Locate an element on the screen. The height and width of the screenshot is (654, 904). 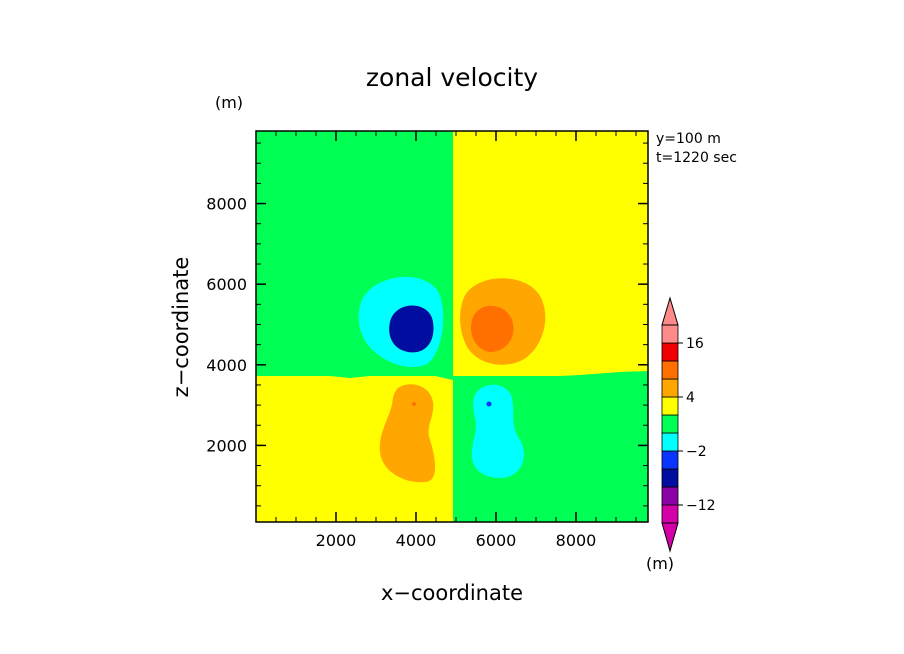
region-boundary-lower-left is located at coordinates (354, 375).